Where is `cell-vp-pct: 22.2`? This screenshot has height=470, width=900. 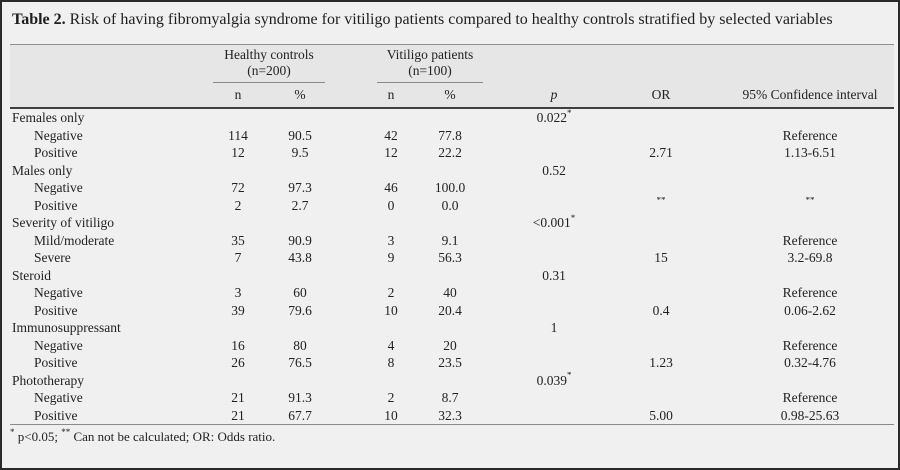
cell-vp-pct: 22.2 is located at coordinates (450, 153).